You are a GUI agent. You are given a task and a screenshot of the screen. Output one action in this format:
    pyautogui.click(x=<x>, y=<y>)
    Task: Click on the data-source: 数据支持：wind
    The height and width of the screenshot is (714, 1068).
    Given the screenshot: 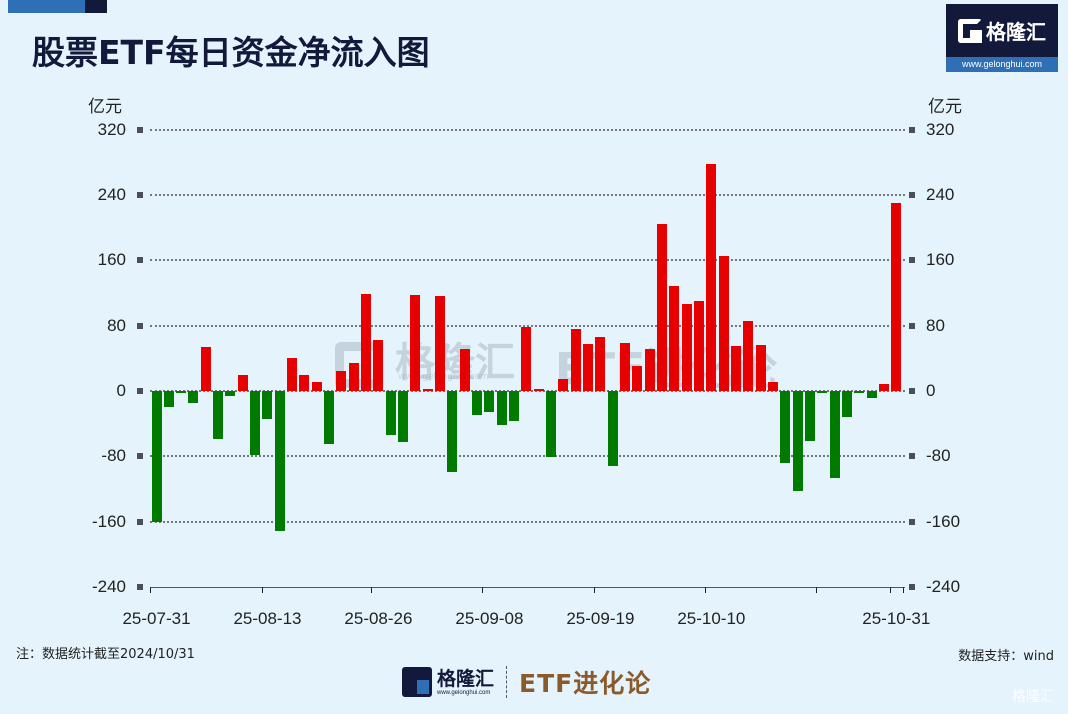 What is the action you would take?
    pyautogui.click(x=1006, y=656)
    